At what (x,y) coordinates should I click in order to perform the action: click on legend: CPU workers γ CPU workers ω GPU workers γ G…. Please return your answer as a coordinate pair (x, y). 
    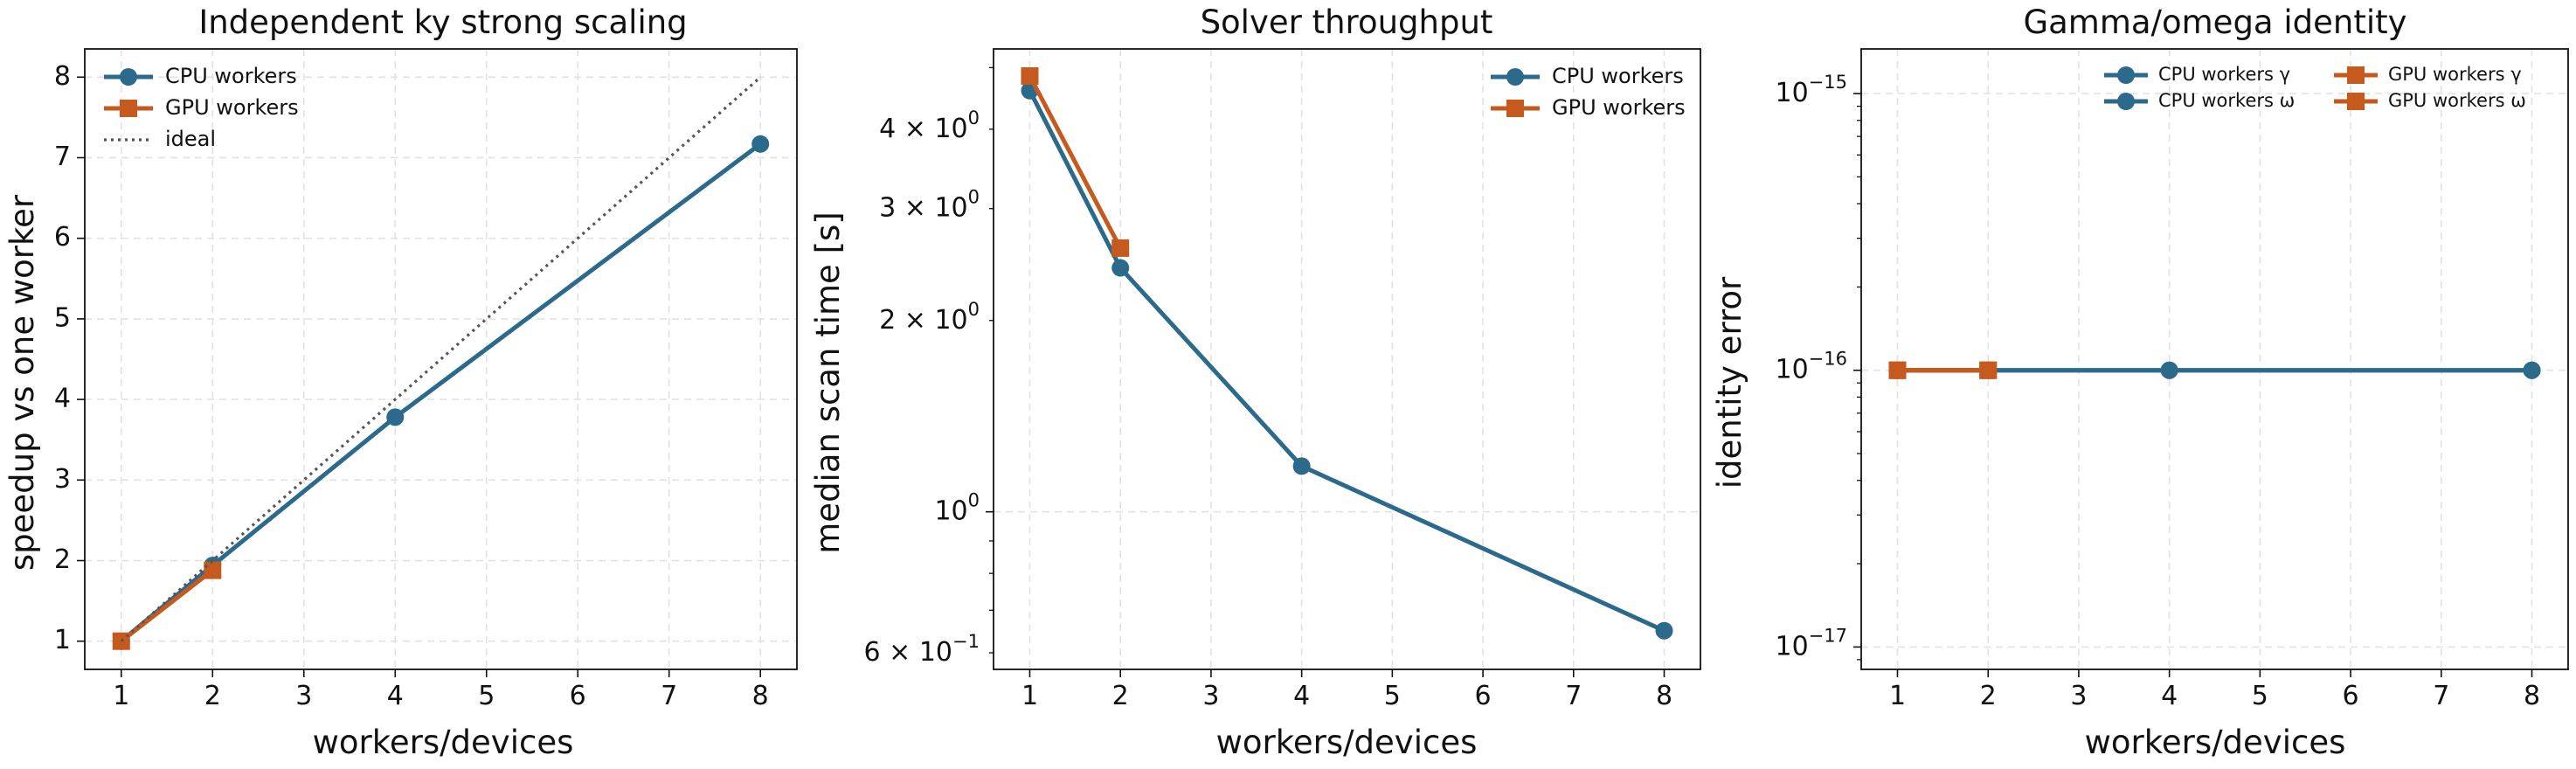
    Looking at the image, I should click on (2315, 88).